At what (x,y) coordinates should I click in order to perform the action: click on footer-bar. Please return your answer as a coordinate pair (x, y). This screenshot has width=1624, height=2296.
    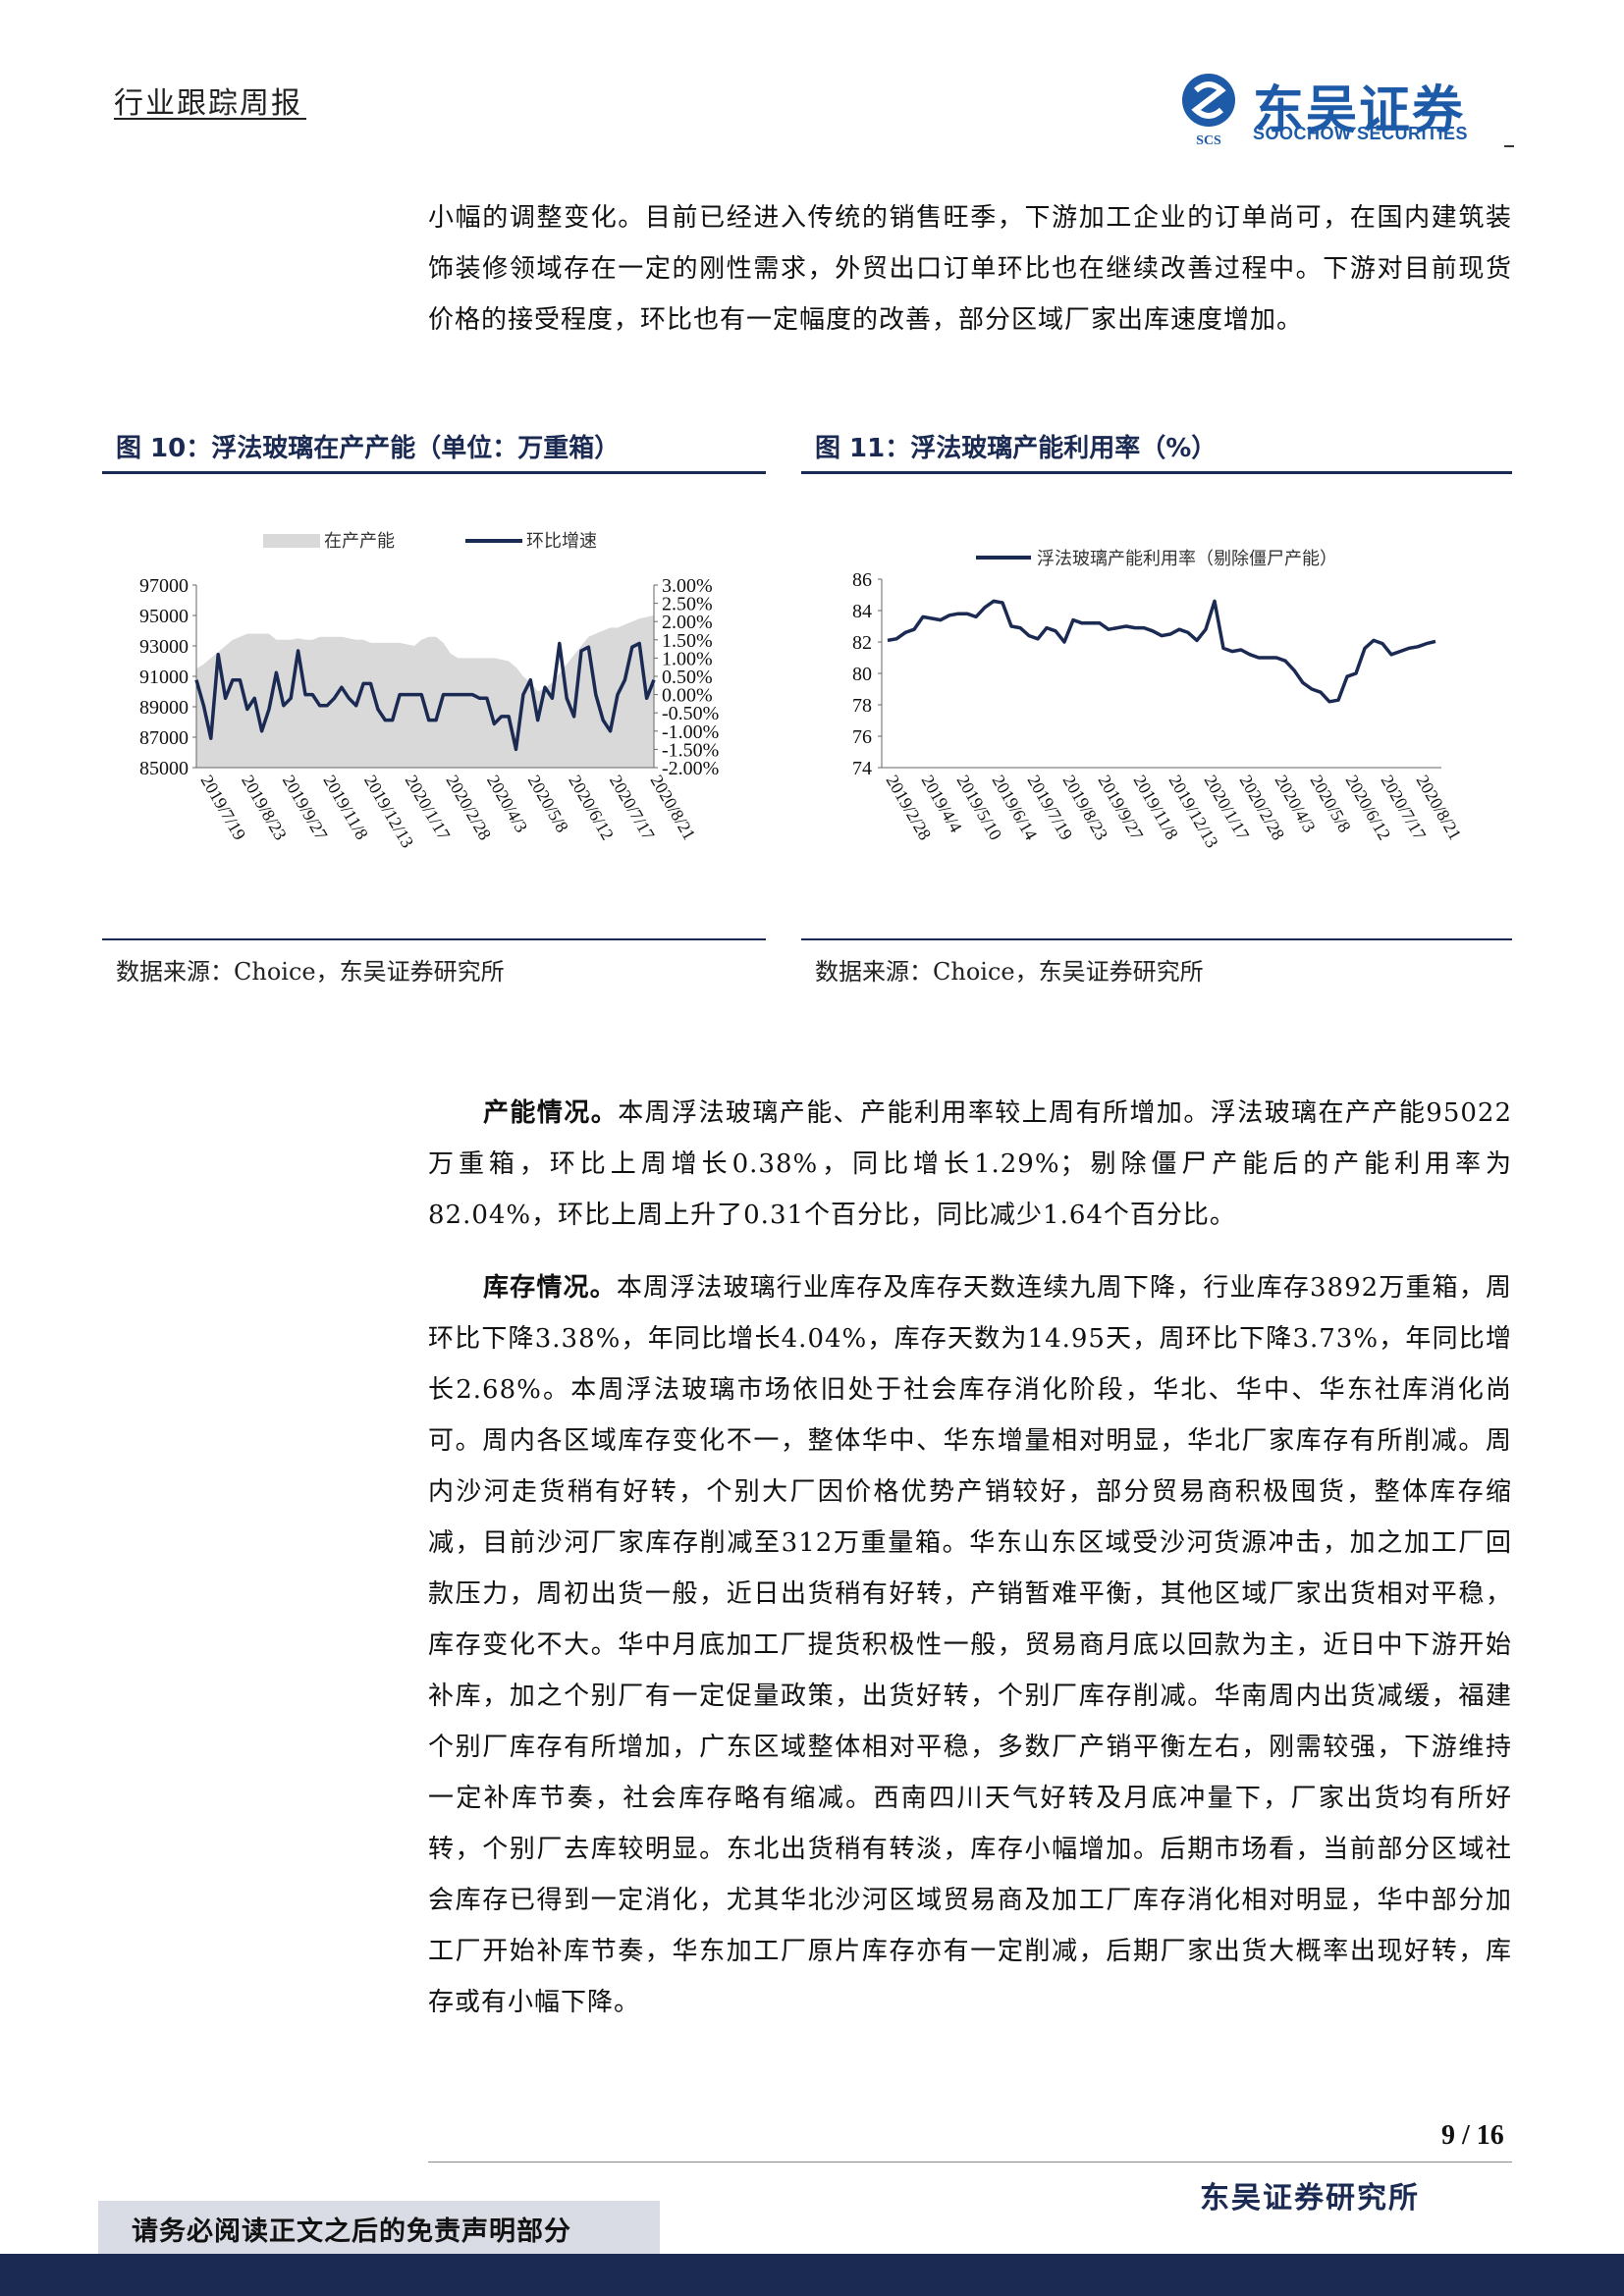
    Looking at the image, I should click on (812, 2275).